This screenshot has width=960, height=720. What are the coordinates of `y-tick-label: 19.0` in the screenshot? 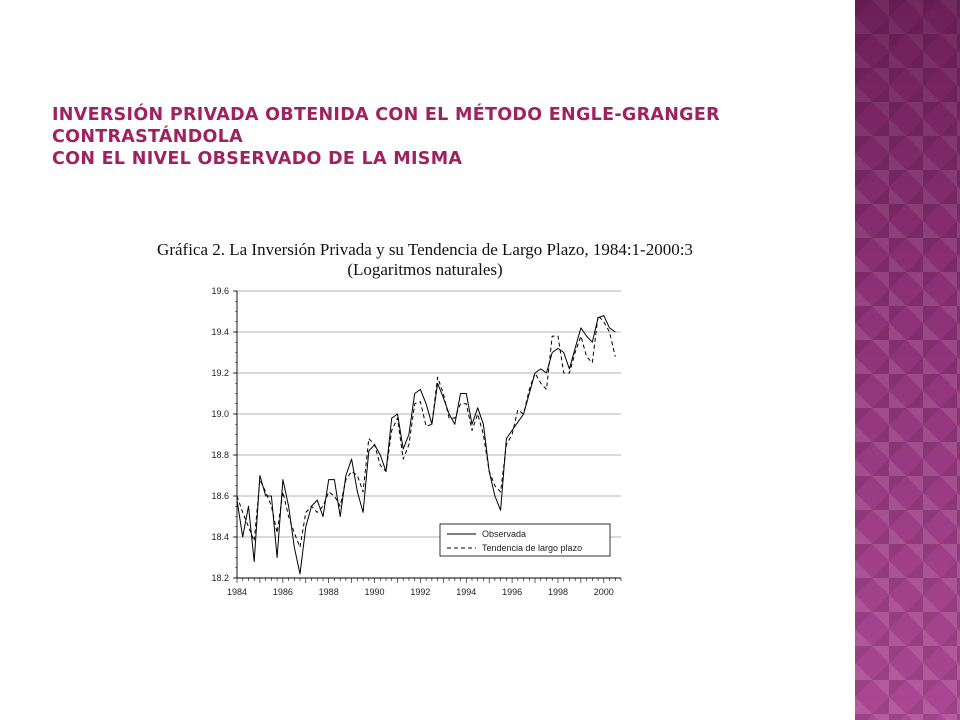 It's located at (220, 414).